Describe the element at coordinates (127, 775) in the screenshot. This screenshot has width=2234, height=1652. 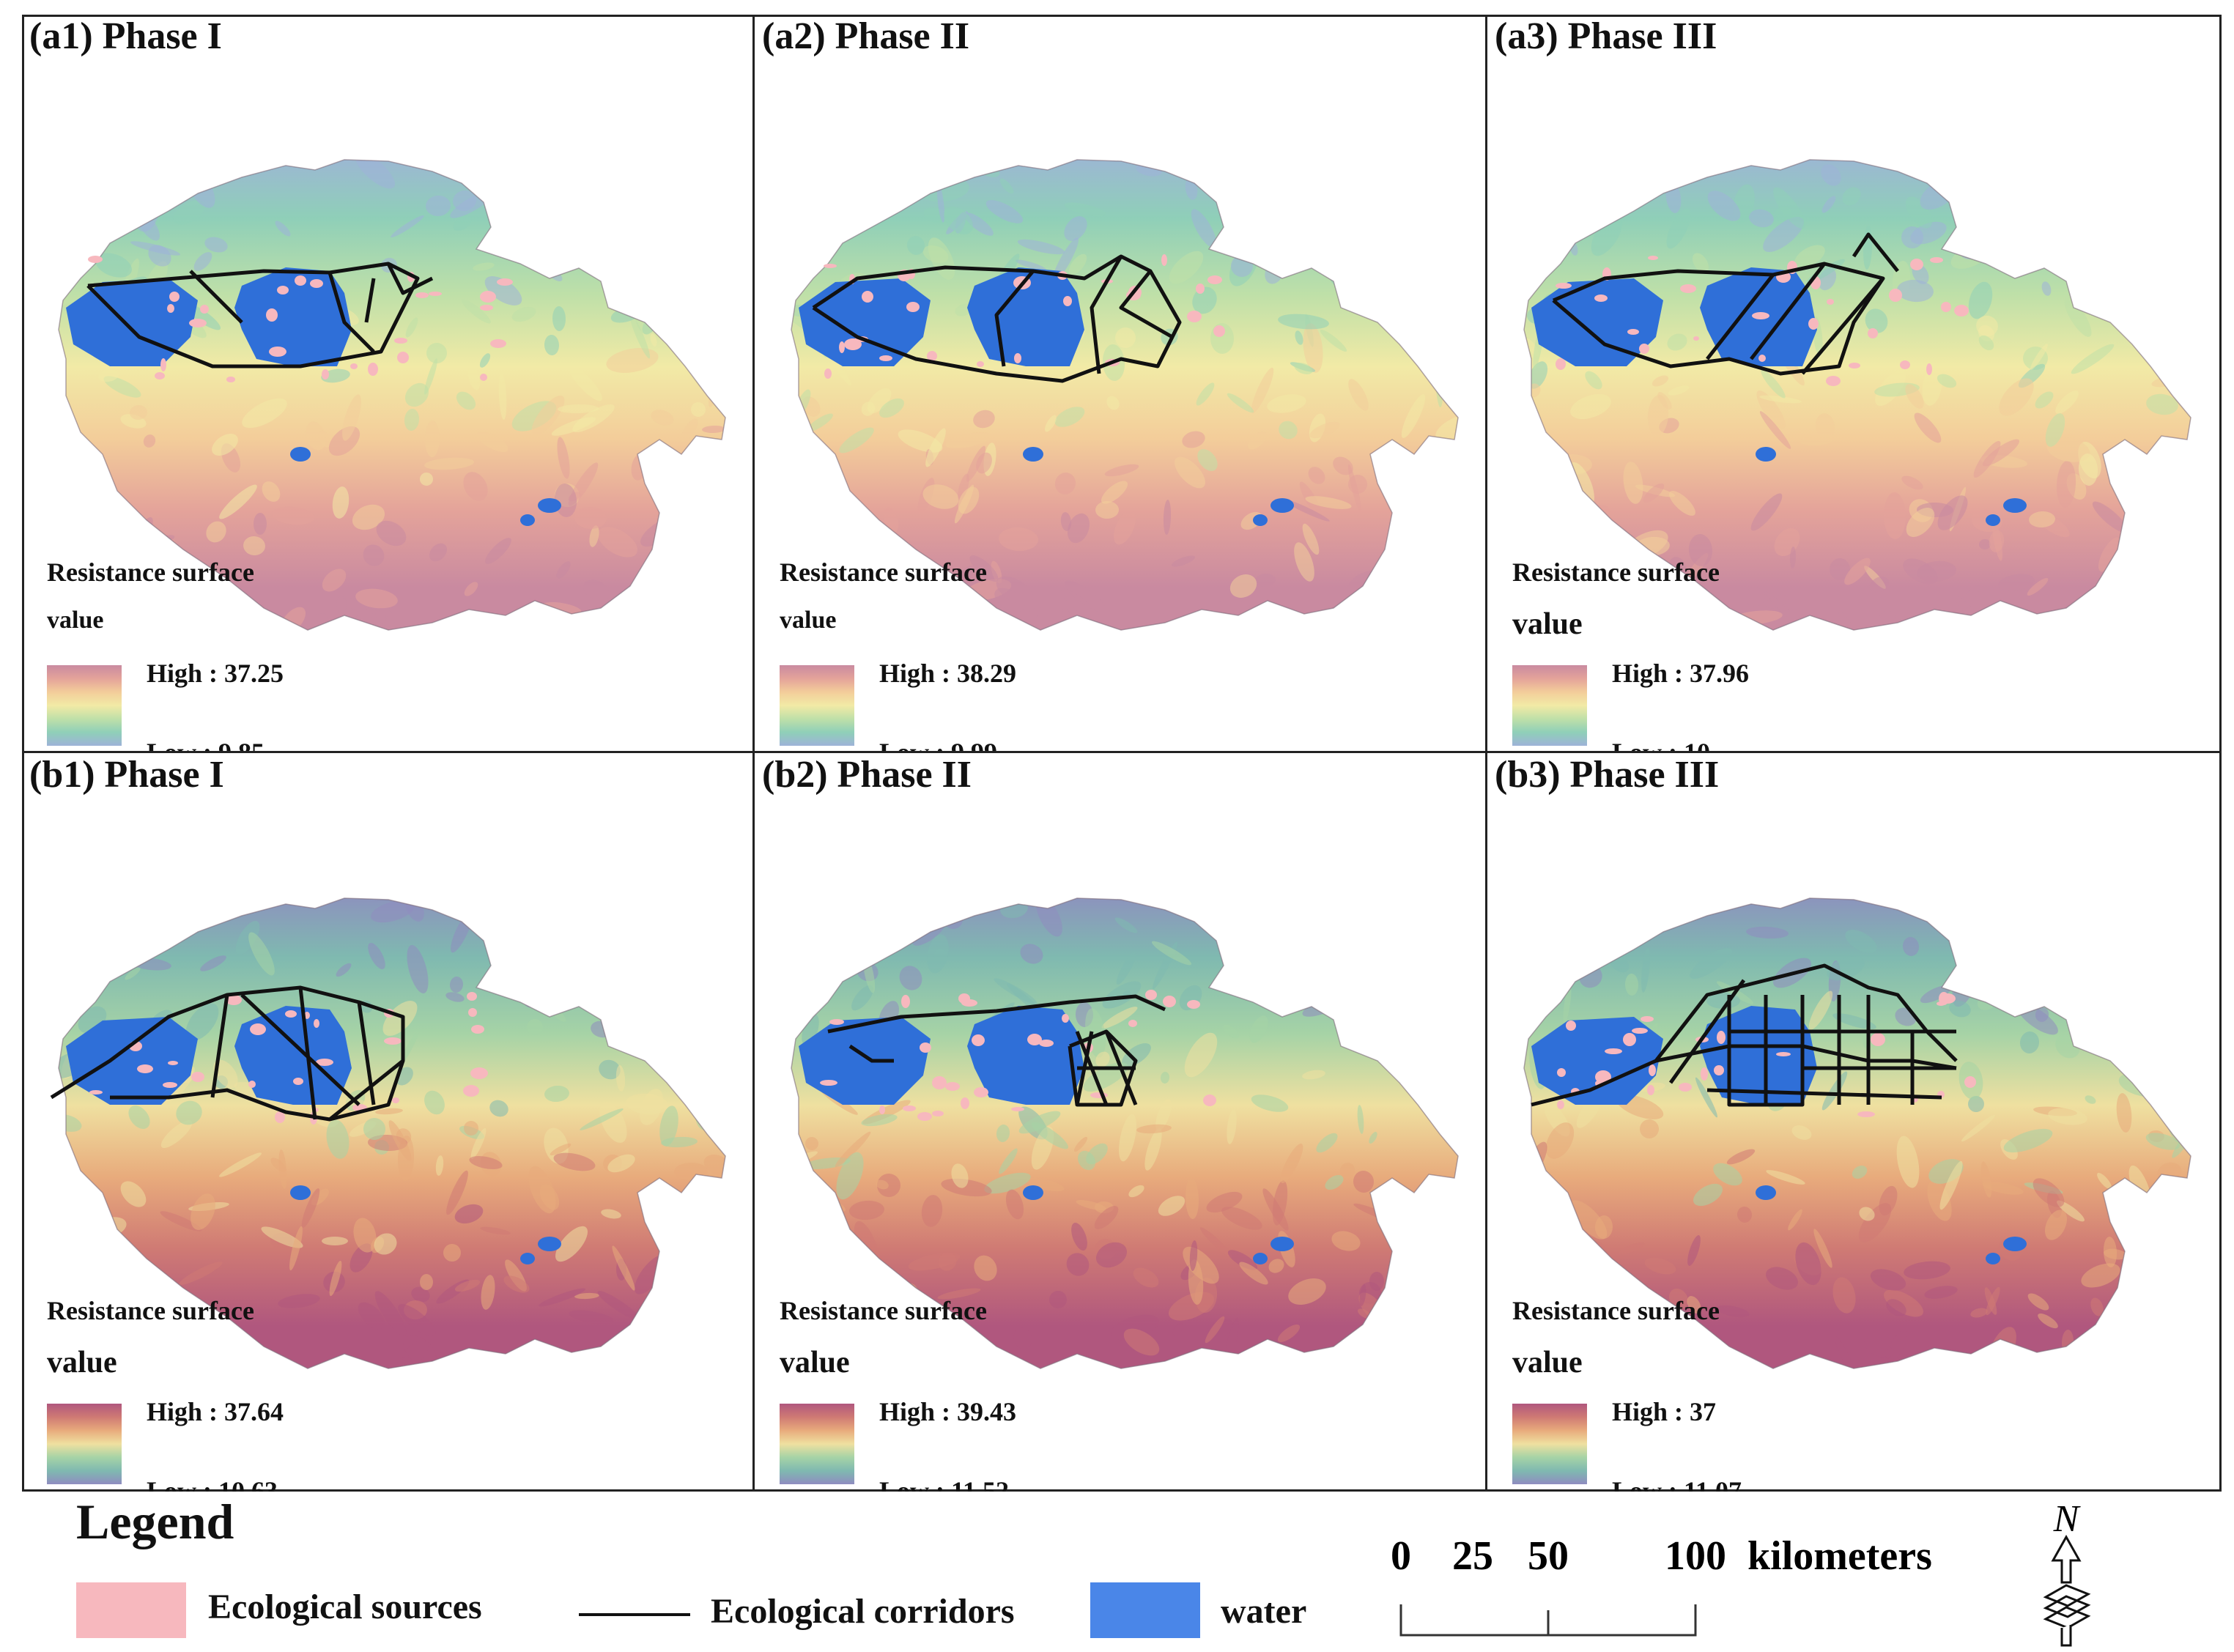
I see `panel-title-b1: (b1) Phase I` at that location.